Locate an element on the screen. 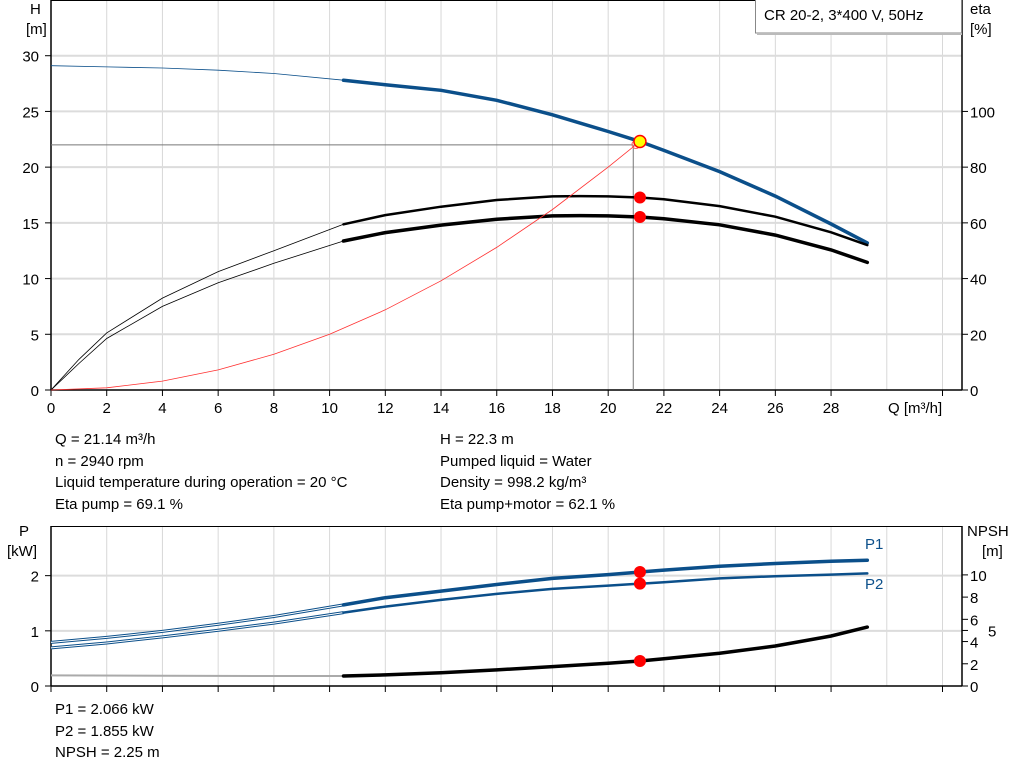  x-tick-label: 24 is located at coordinates (719, 408).